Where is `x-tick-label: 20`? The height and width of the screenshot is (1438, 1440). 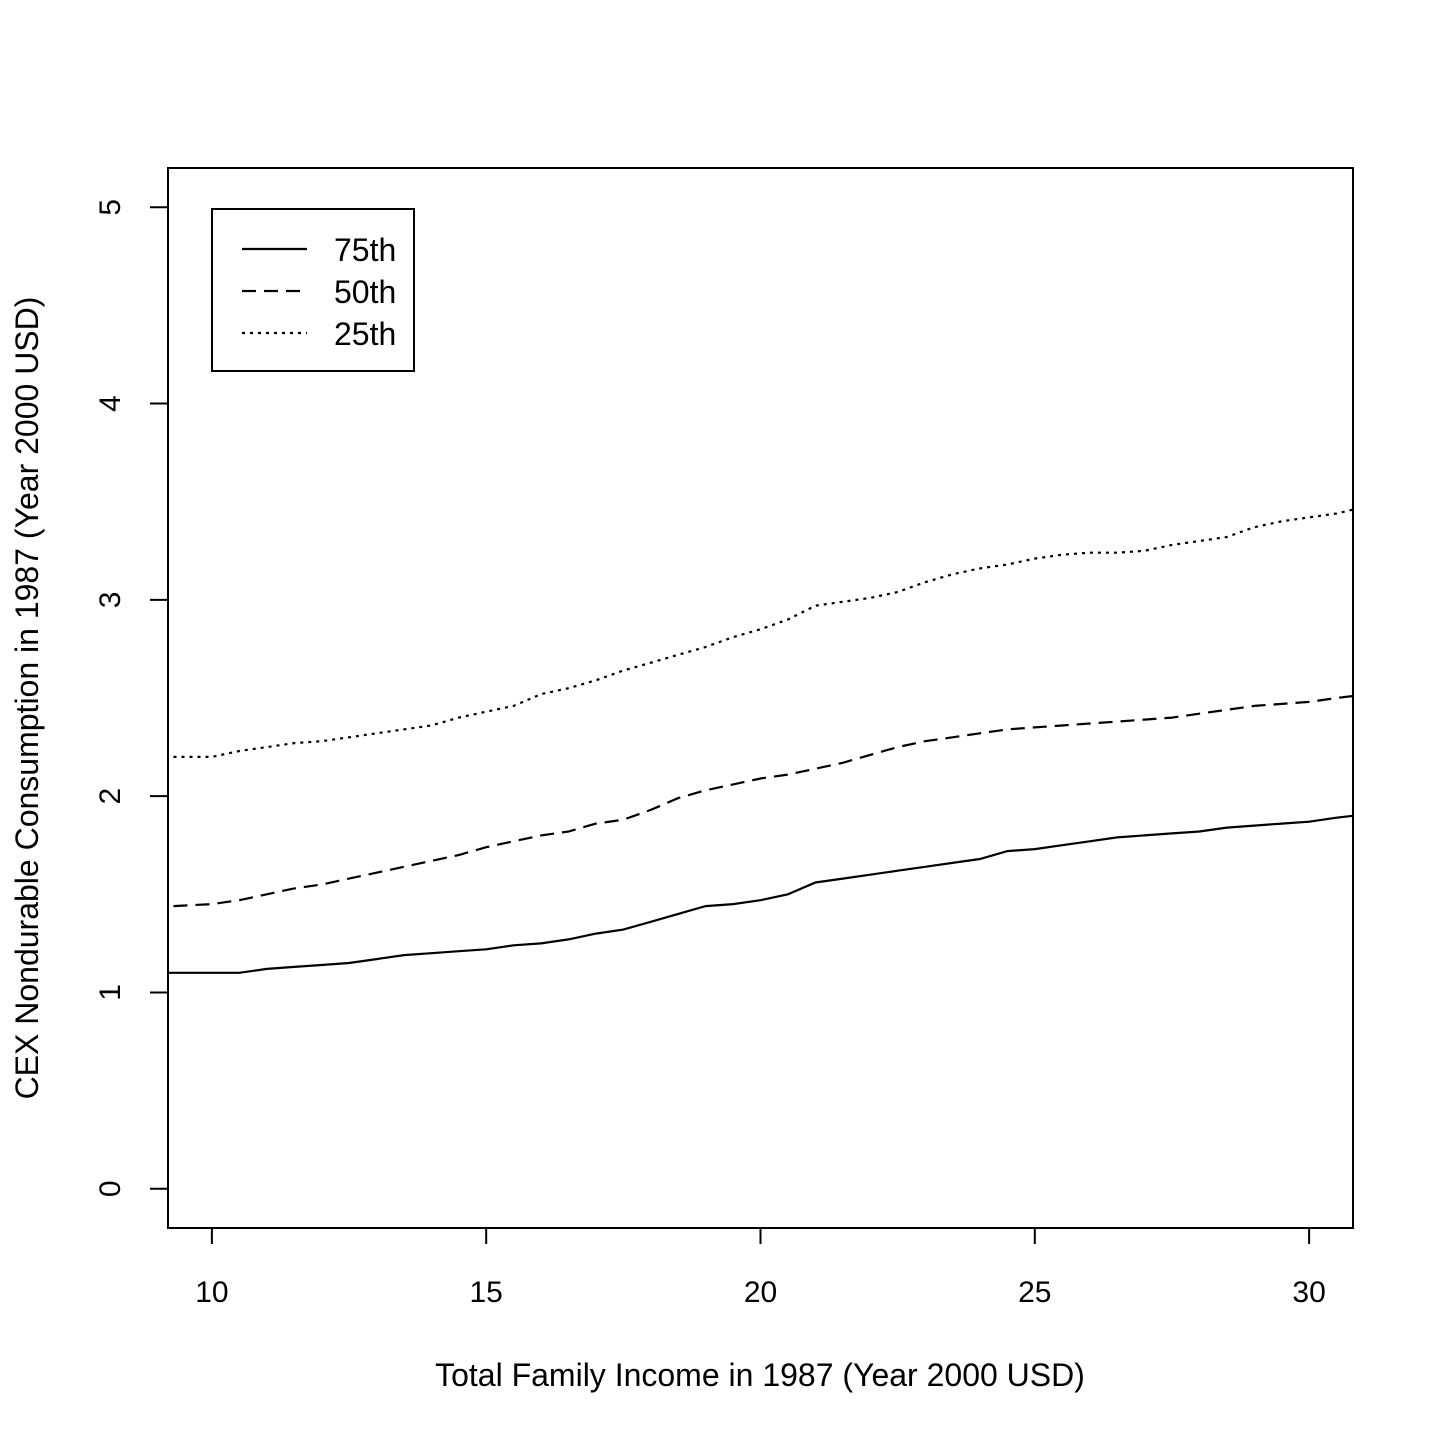 x-tick-label: 20 is located at coordinates (760, 1292).